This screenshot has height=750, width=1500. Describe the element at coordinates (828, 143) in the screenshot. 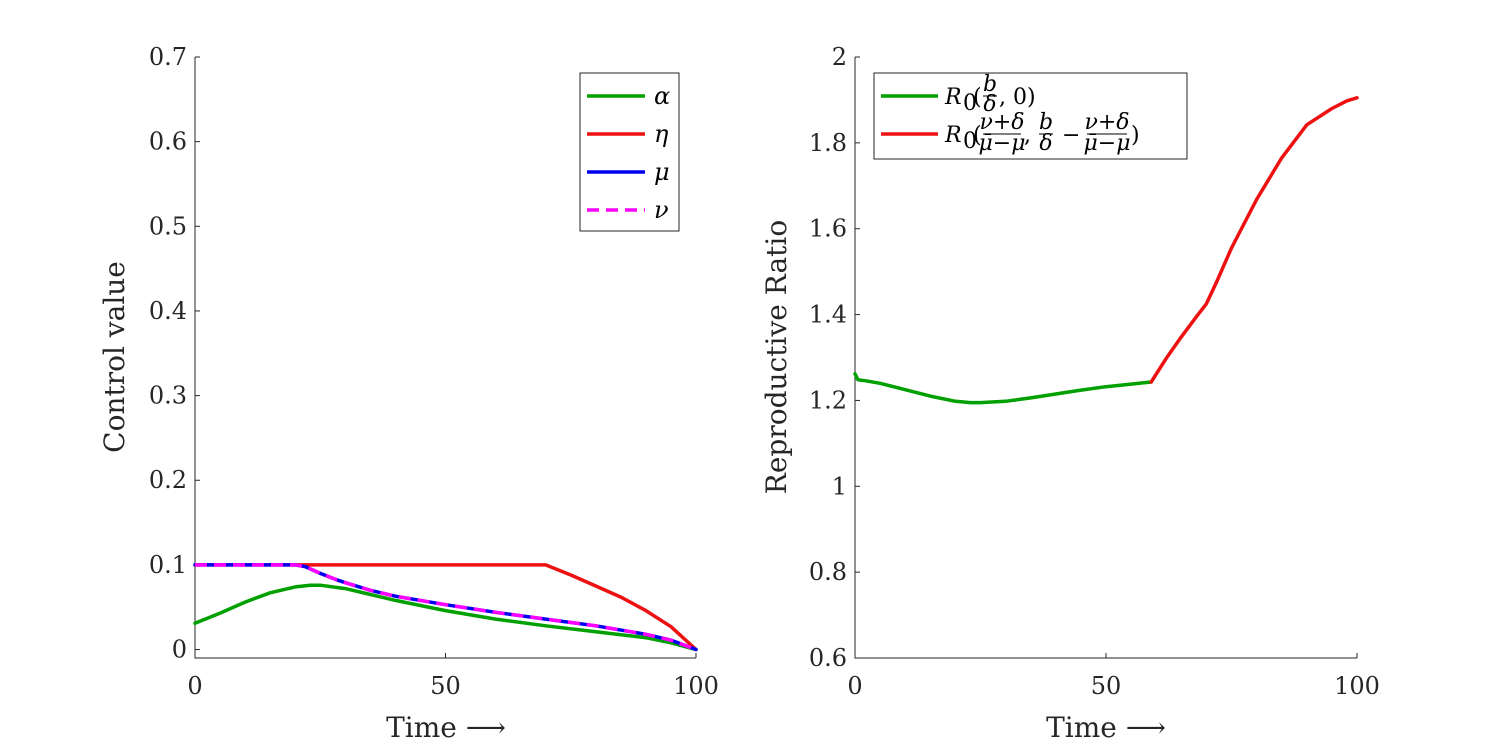

I see `y-tick-label: 1.8` at that location.